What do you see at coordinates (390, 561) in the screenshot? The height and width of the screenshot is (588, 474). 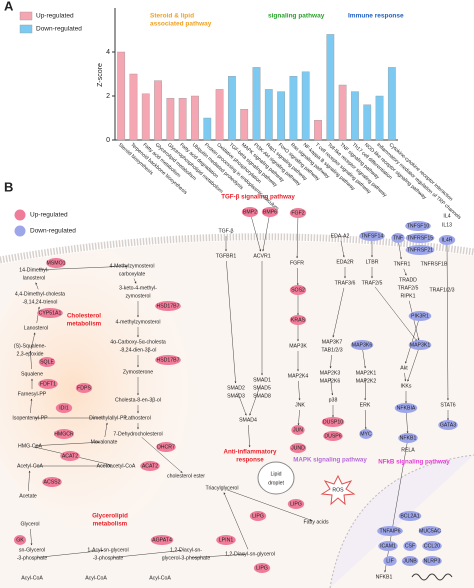 I see `gene-label: LIF` at bounding box center [390, 561].